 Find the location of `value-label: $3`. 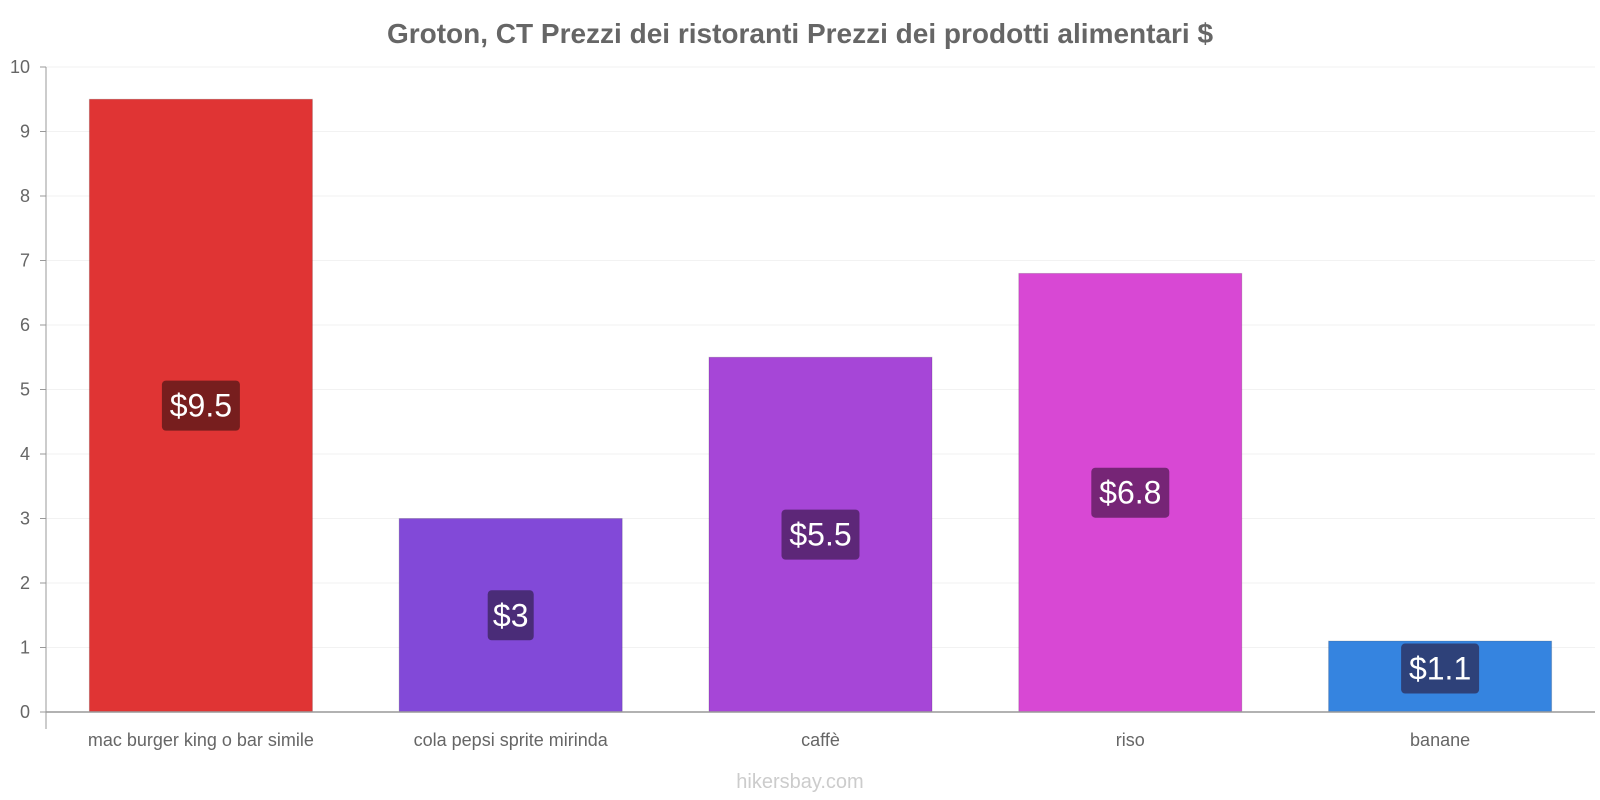

value-label: $3 is located at coordinates (511, 615).